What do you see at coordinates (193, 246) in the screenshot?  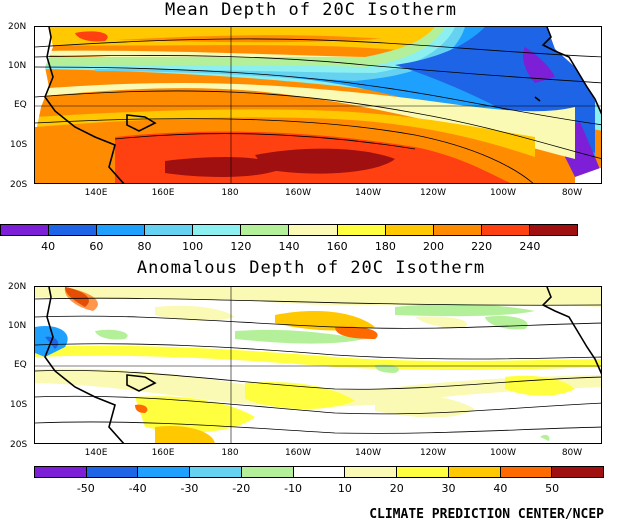 I see `colorbar-tick-label: 100` at bounding box center [193, 246].